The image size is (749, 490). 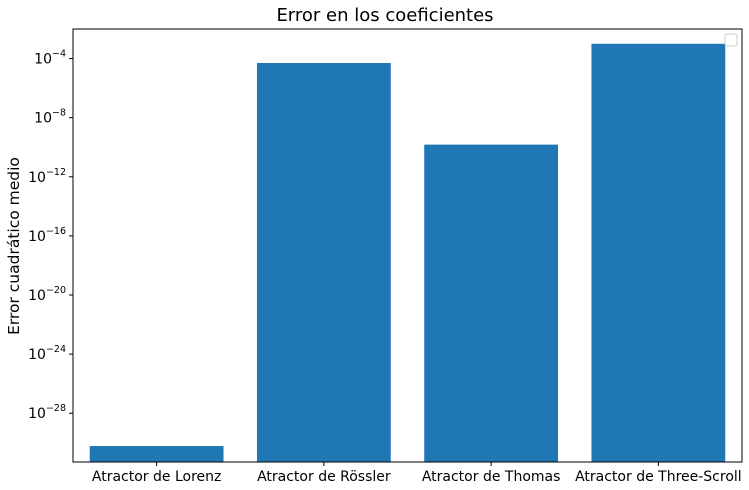 I want to click on y-tick-label: 10⁻²⁸, so click(x=47, y=412).